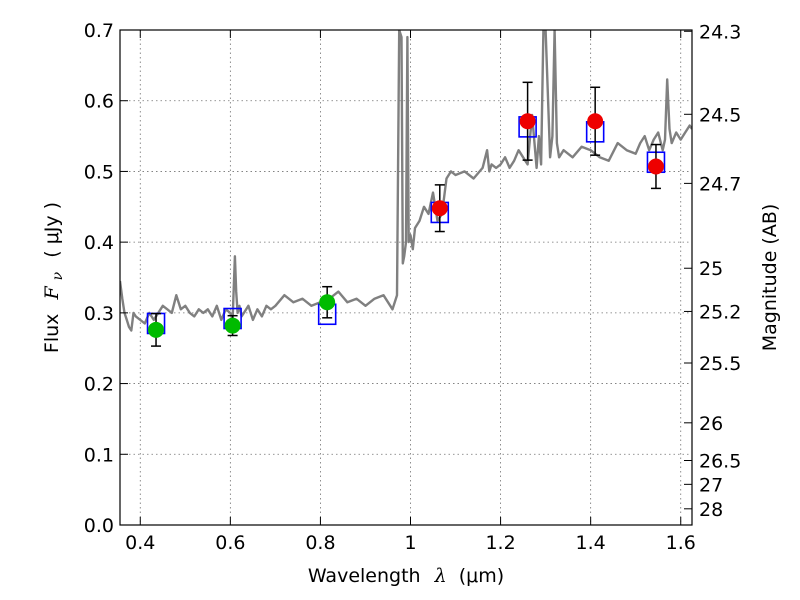 This screenshot has height=600, width=800. What do you see at coordinates (99, 31) in the screenshot?
I see `y-tick-label: 0.7` at bounding box center [99, 31].